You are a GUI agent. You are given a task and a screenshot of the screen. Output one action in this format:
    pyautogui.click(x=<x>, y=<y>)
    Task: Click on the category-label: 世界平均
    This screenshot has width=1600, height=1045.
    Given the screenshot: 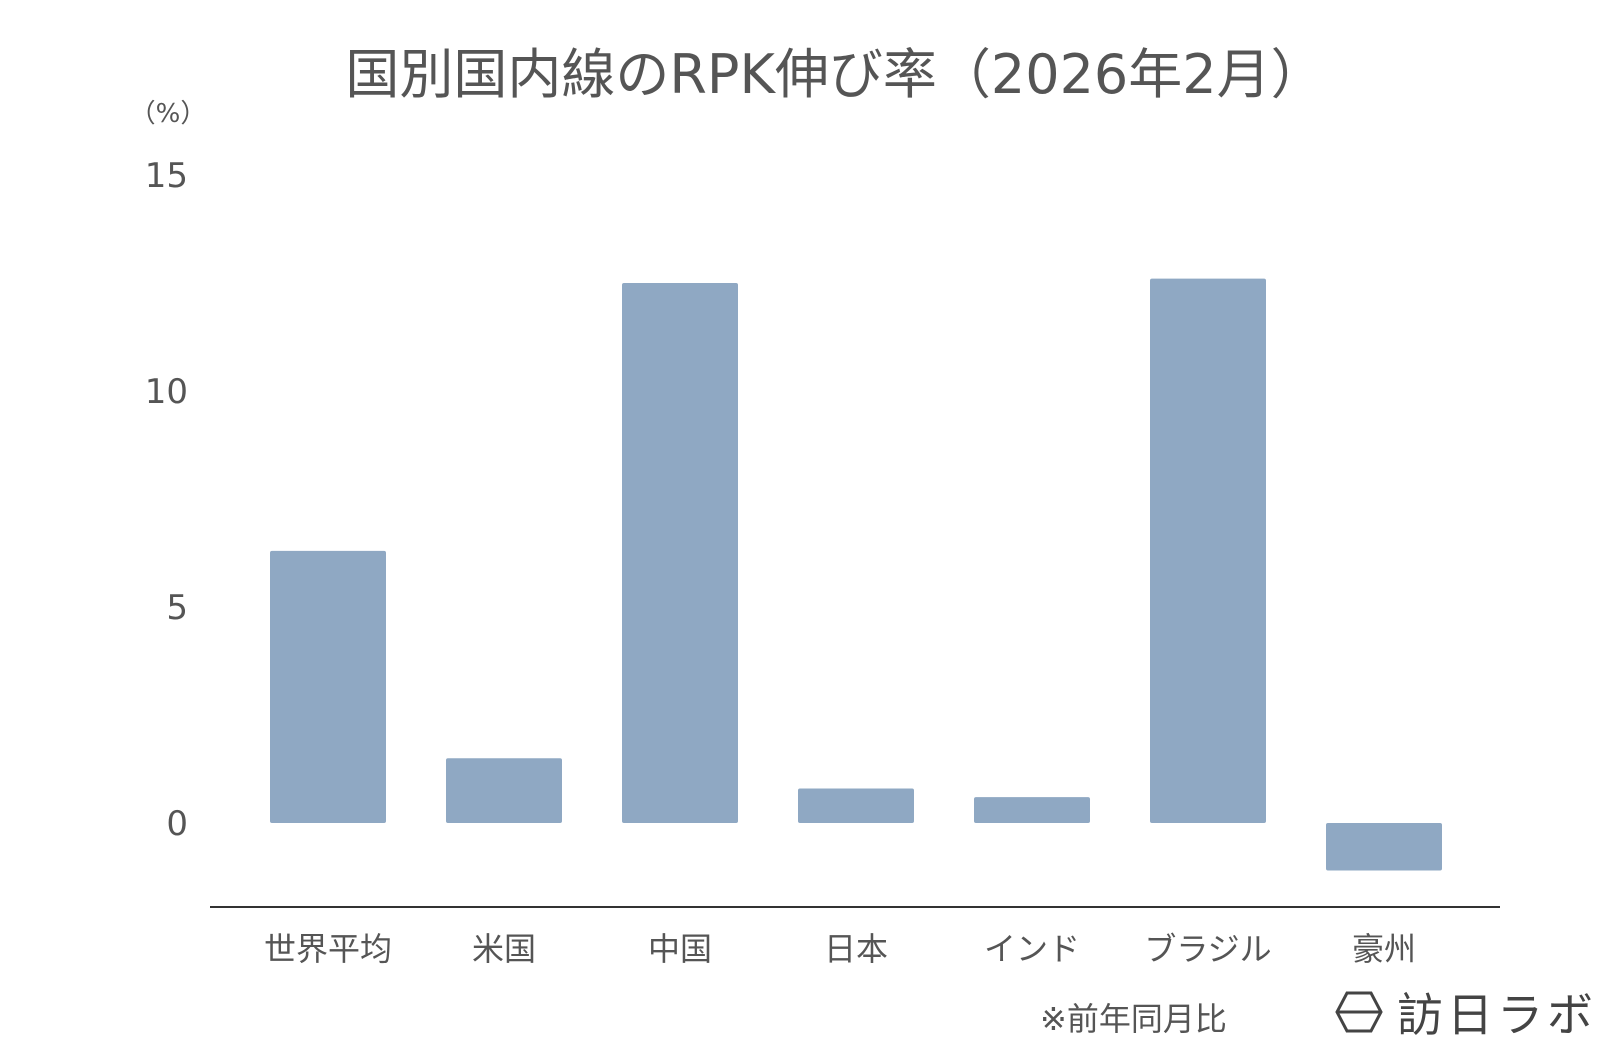 What is the action you would take?
    pyautogui.click(x=328, y=949)
    